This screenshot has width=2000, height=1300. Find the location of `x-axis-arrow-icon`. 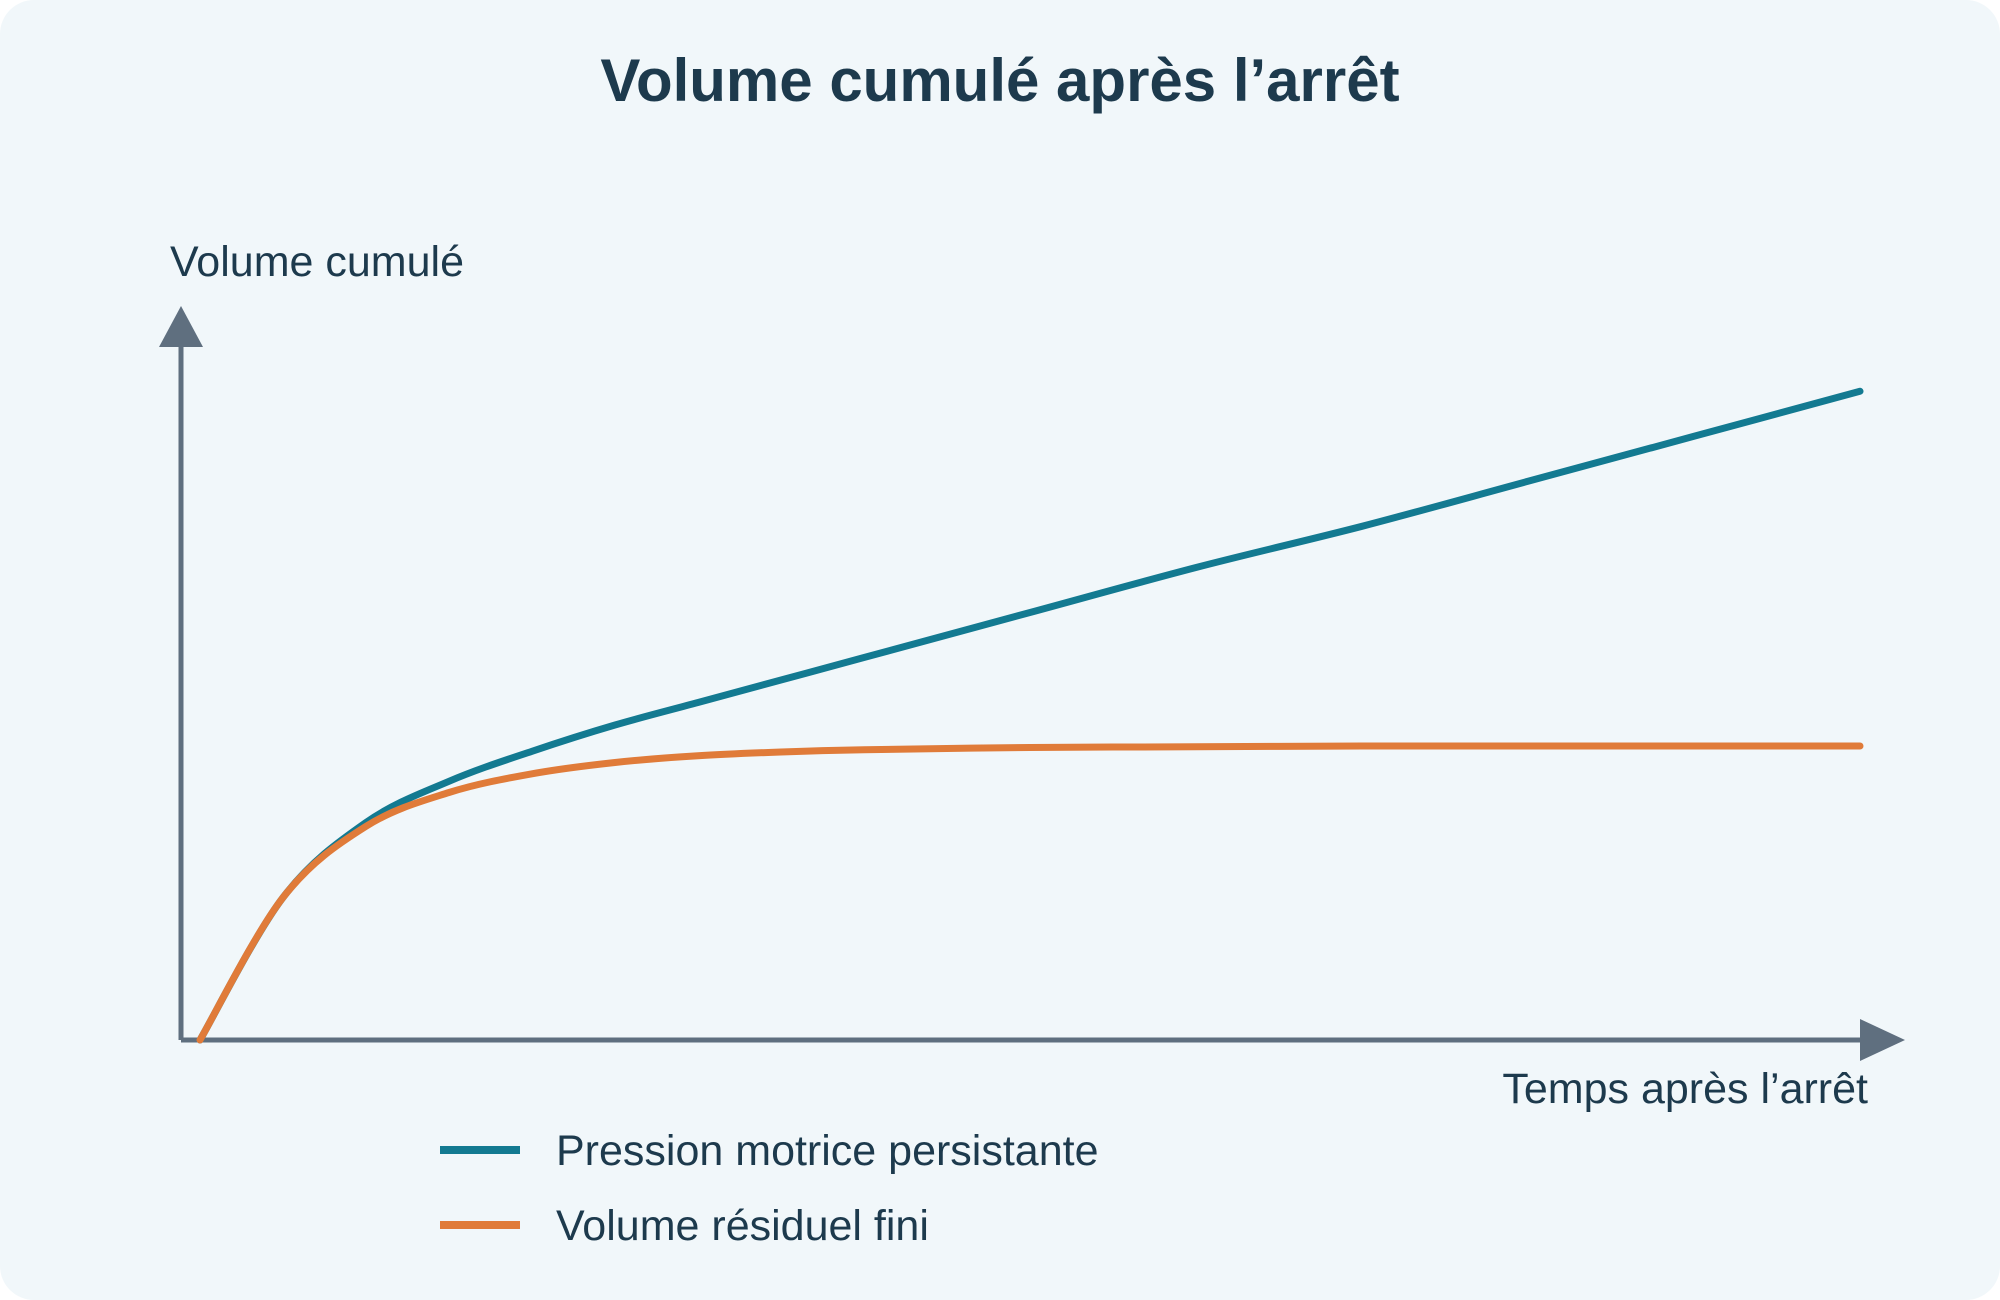

x-axis-arrow-icon is located at coordinates (1882, 1040).